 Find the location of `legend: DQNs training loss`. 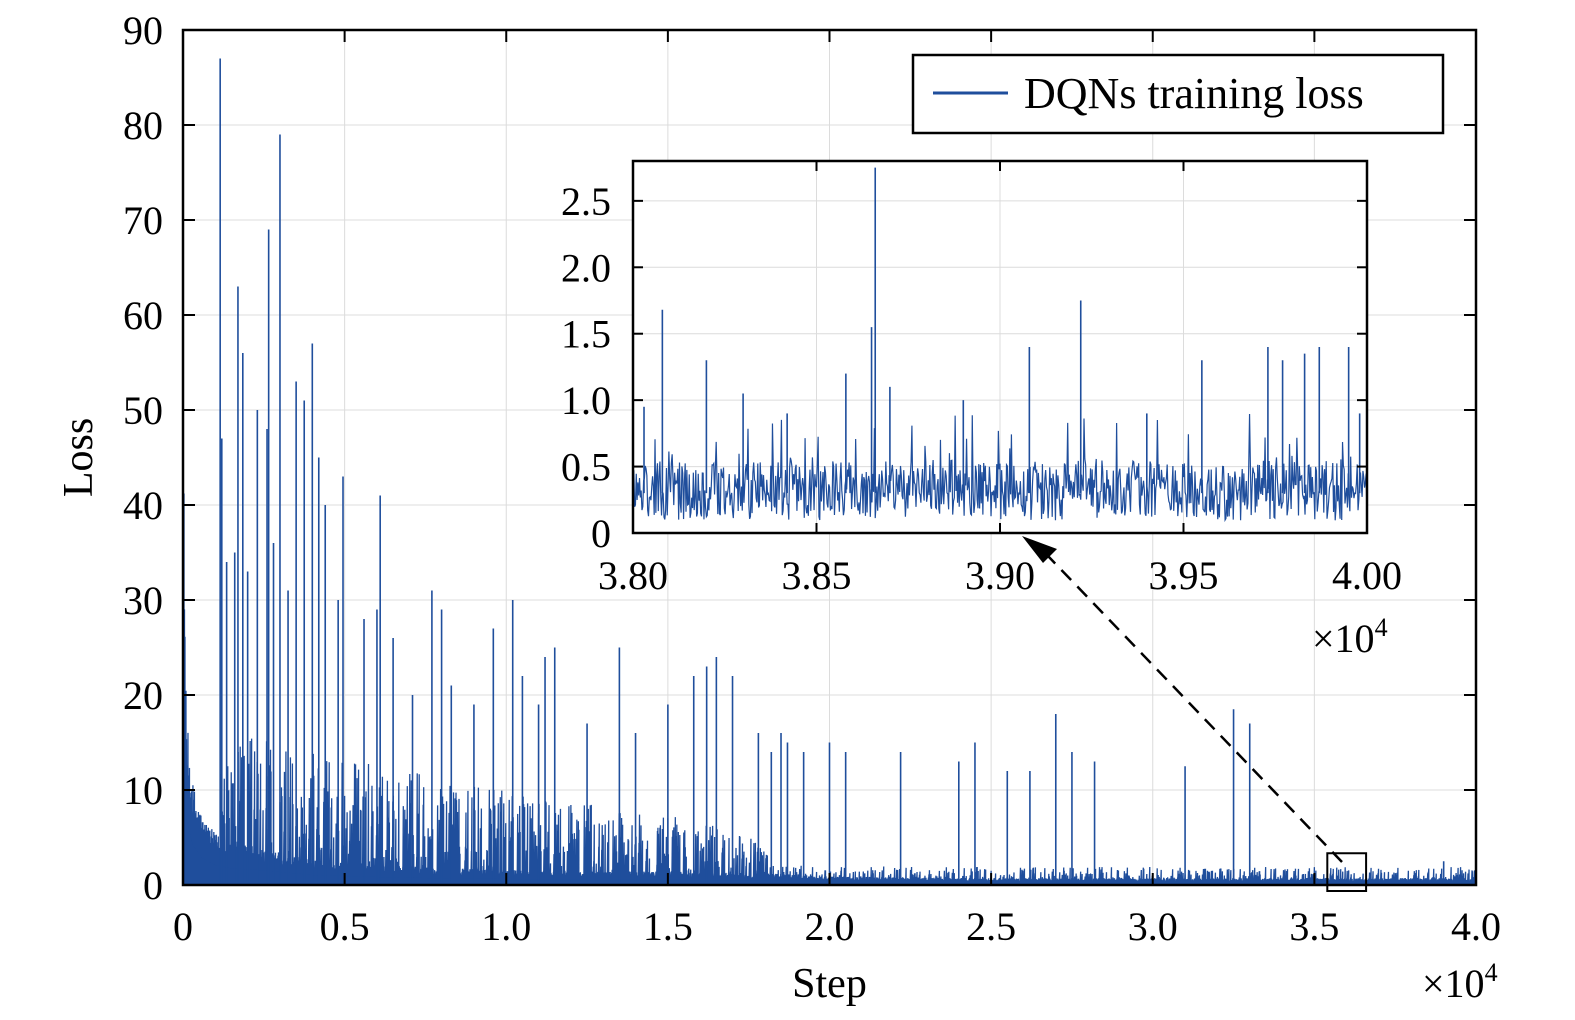

legend: DQNs training loss is located at coordinates (1178, 94).